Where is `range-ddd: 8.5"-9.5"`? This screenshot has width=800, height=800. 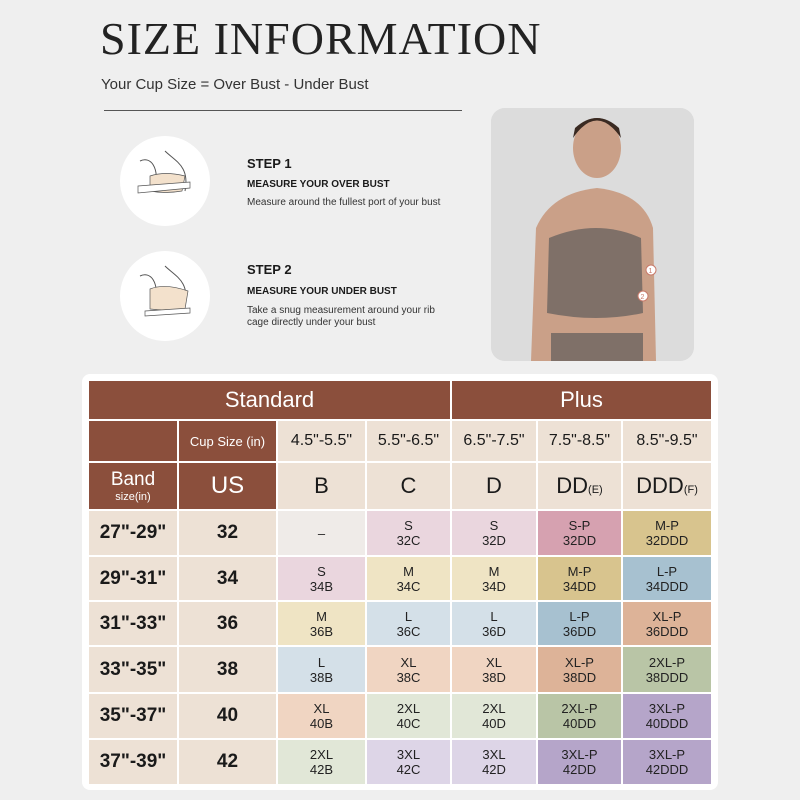 range-ddd: 8.5"-9.5" is located at coordinates (667, 441).